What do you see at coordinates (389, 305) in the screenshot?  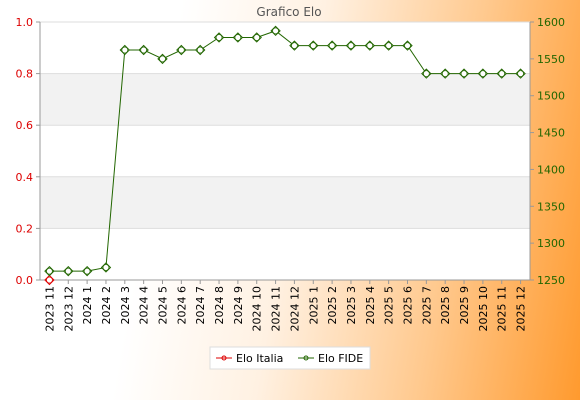 I see `x-tick-label: 2025 5` at bounding box center [389, 305].